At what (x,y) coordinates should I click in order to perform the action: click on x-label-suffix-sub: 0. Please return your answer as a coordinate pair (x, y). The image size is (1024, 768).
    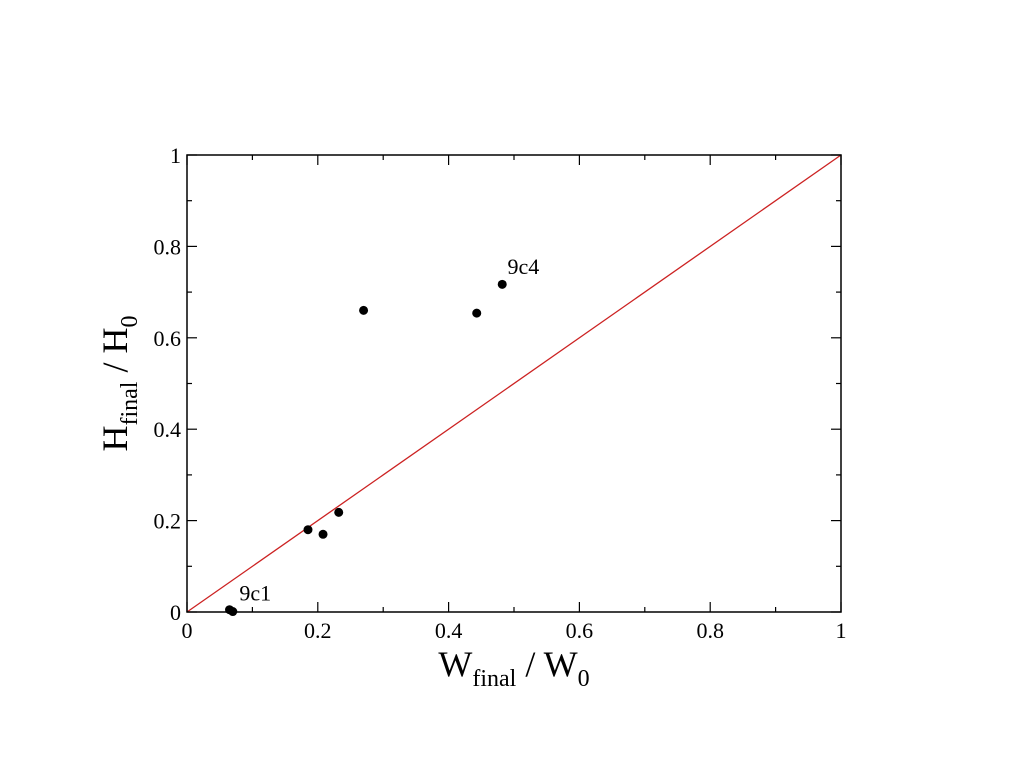
    Looking at the image, I should click on (584, 679).